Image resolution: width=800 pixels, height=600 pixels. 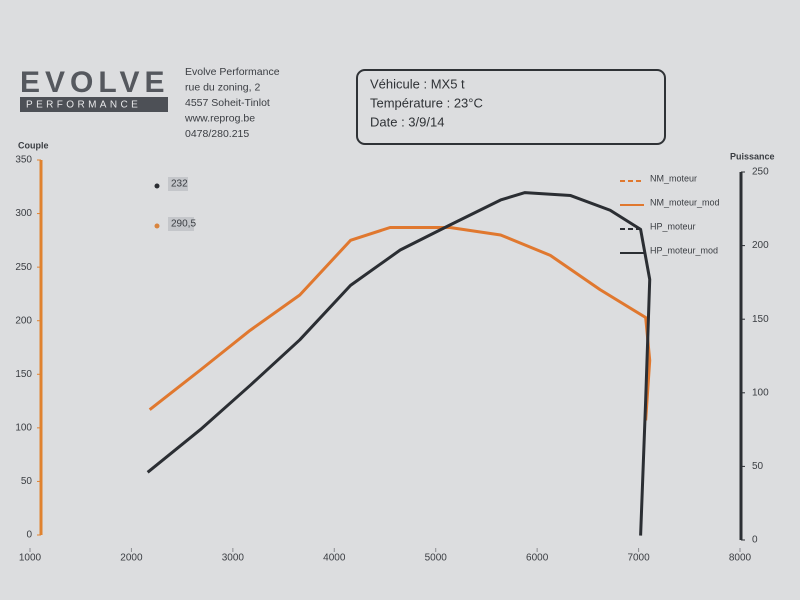 What do you see at coordinates (131, 558) in the screenshot?
I see `x-tick-label: 2000` at bounding box center [131, 558].